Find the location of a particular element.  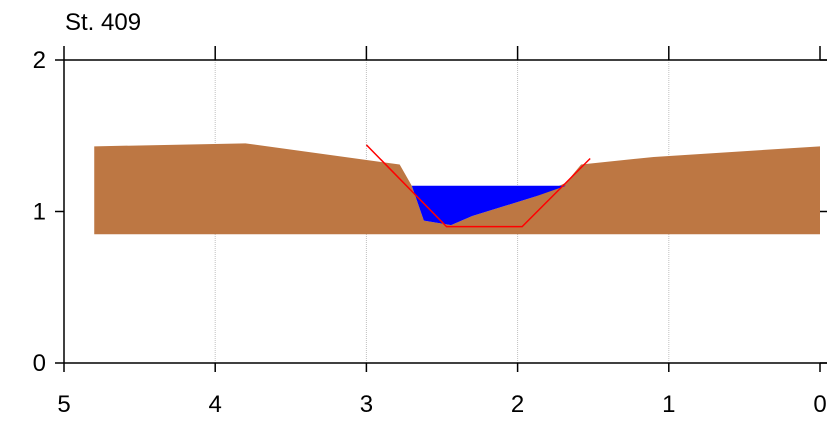

x-tick-label-0: 5 is located at coordinates (63, 404).